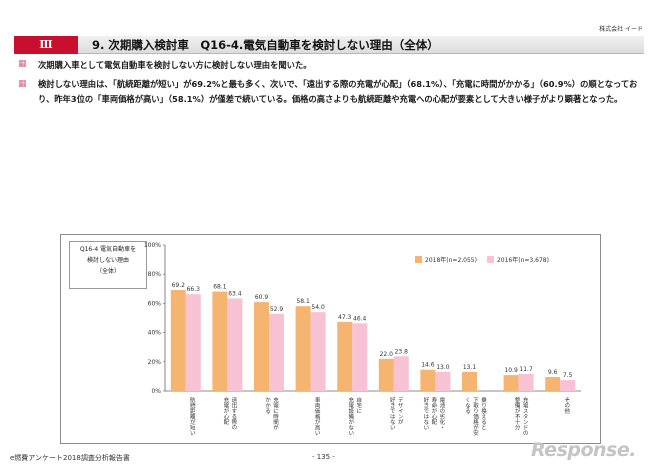  What do you see at coordinates (621, 29) in the screenshot?
I see `company-name: 株式会社 イード` at bounding box center [621, 29].